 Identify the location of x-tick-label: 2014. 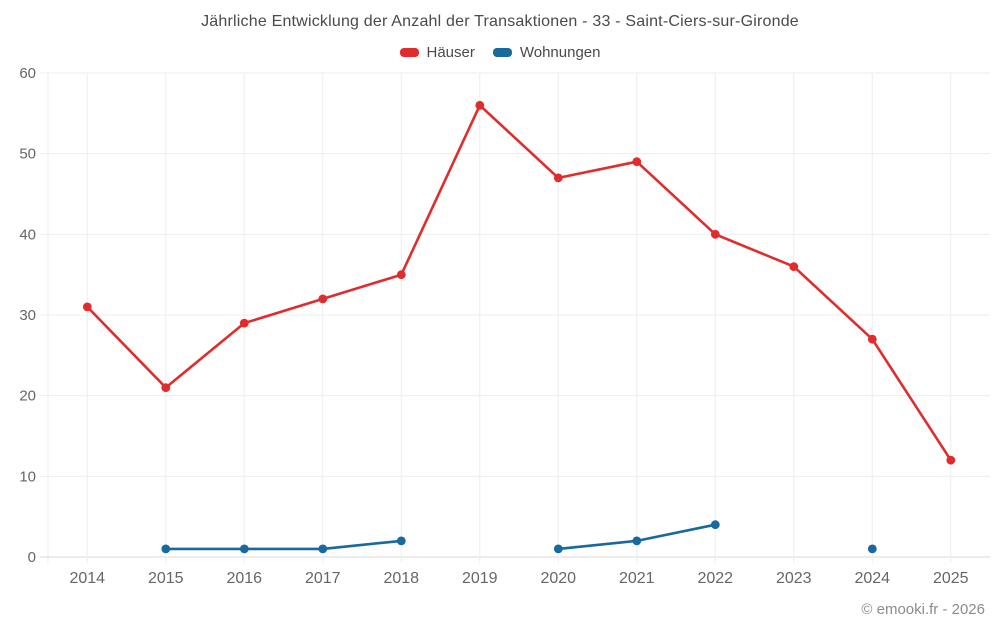
(87, 578).